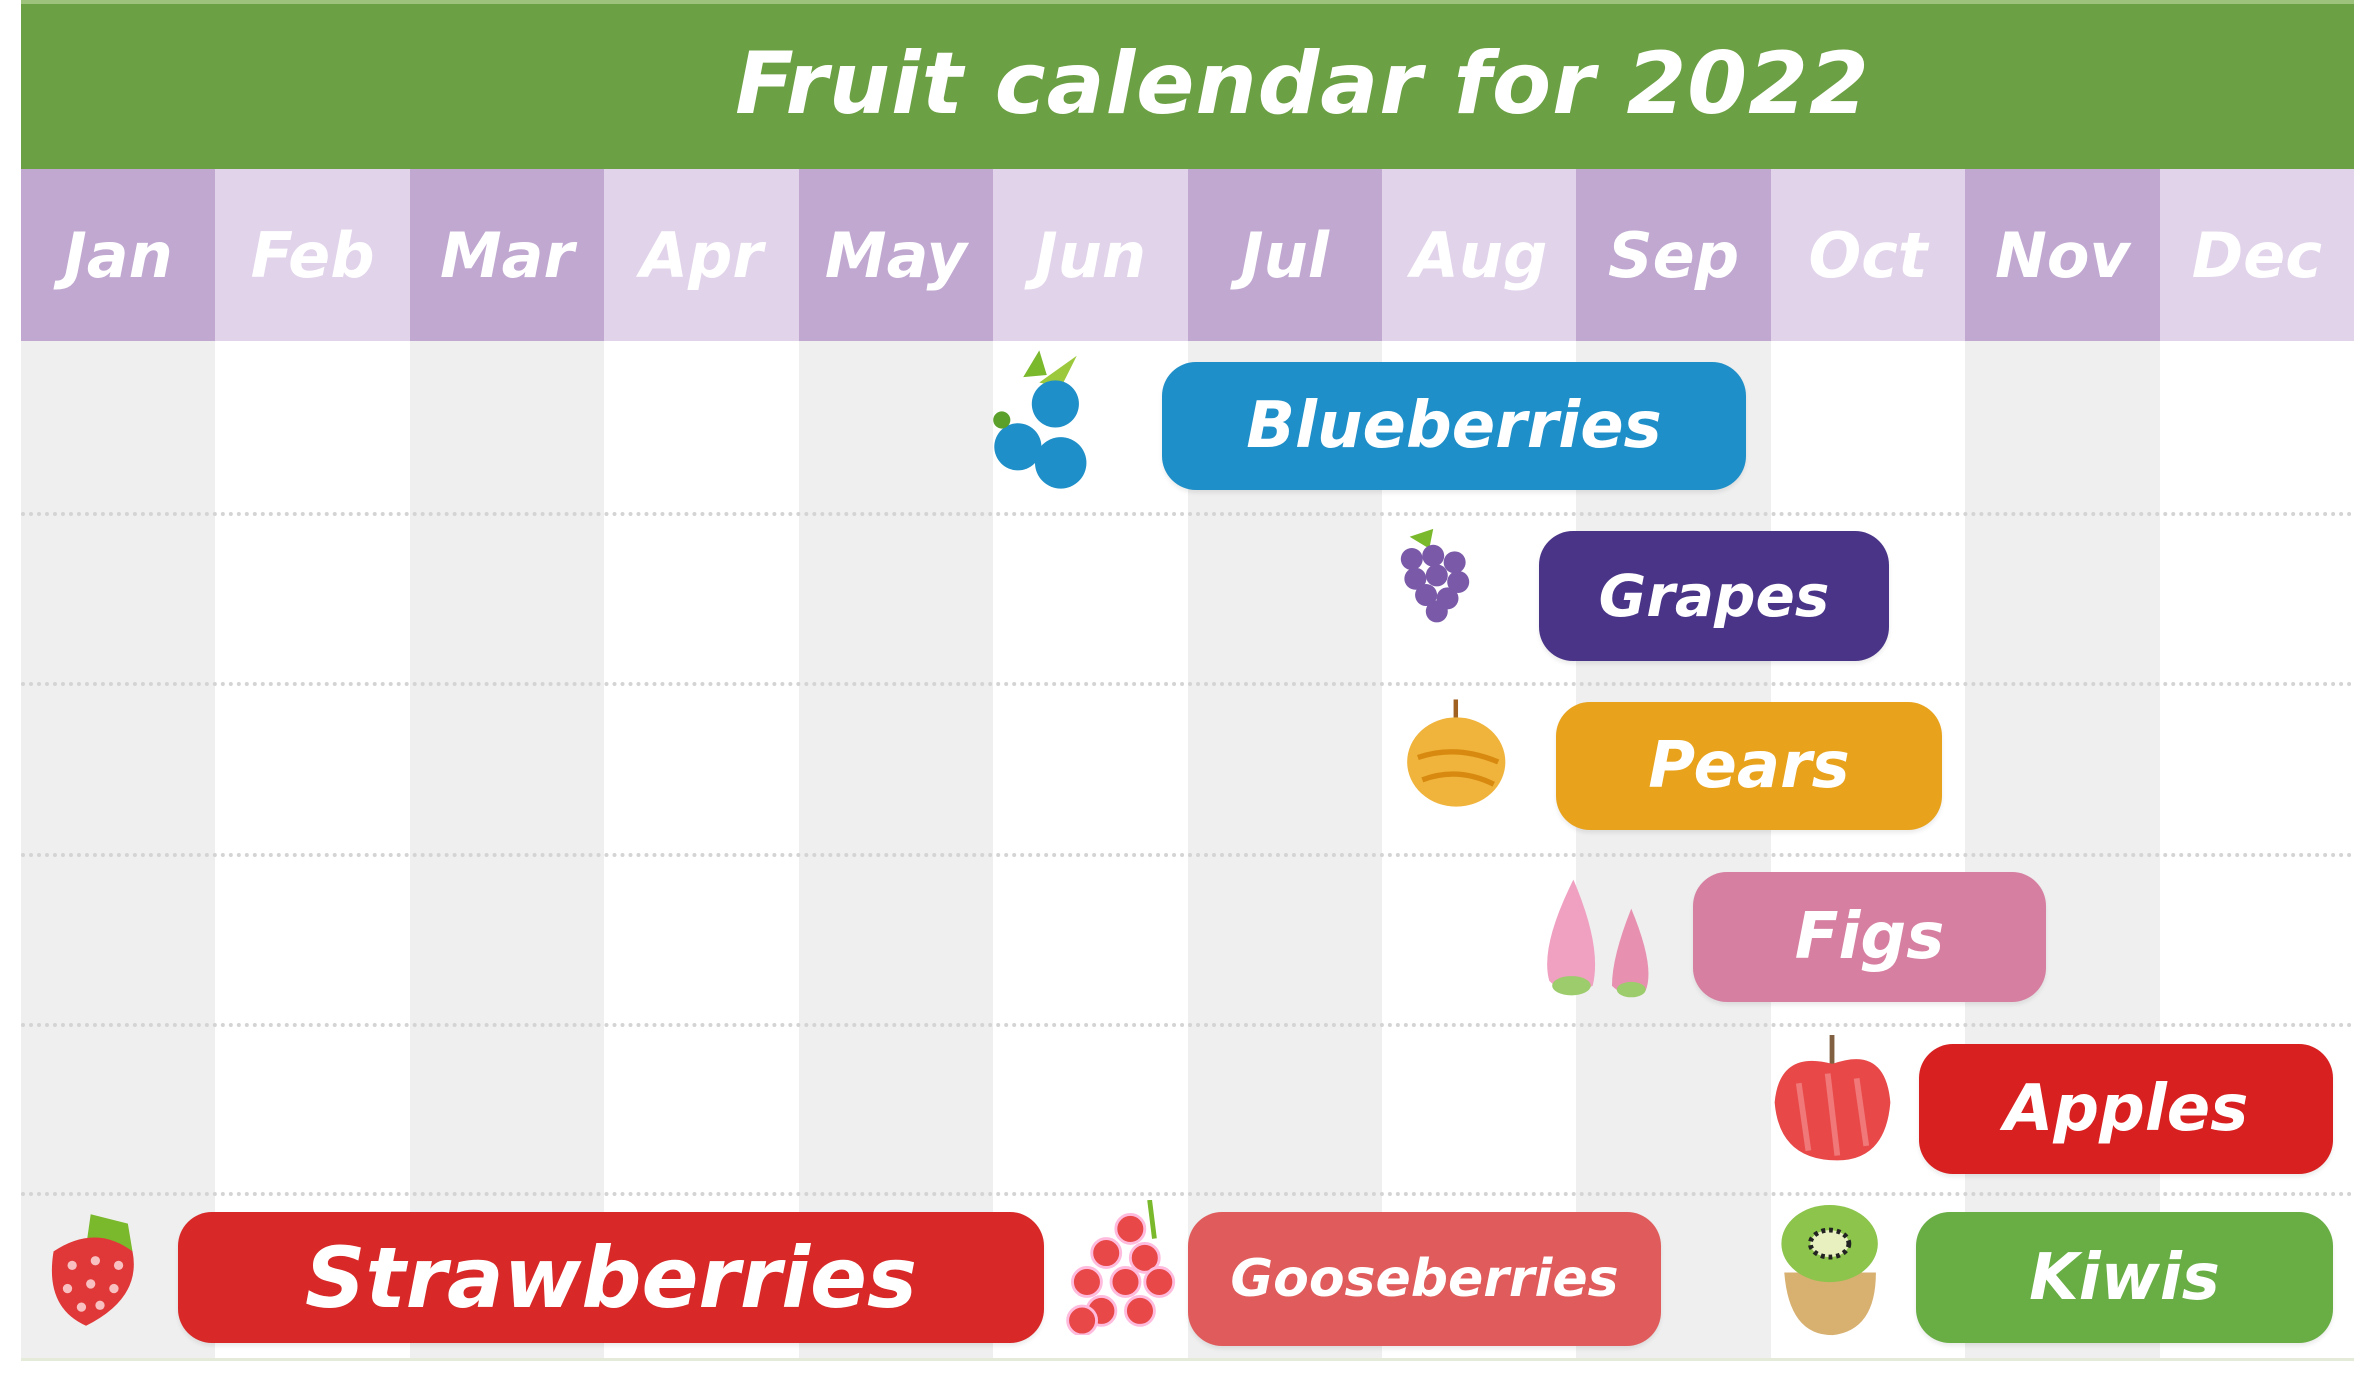 This screenshot has width=2357, height=1376. I want to click on month-header-row: Jan Feb Mar Apr May Jun Jul Aug Sep Oct Nov Dec, so click(1188, 255).